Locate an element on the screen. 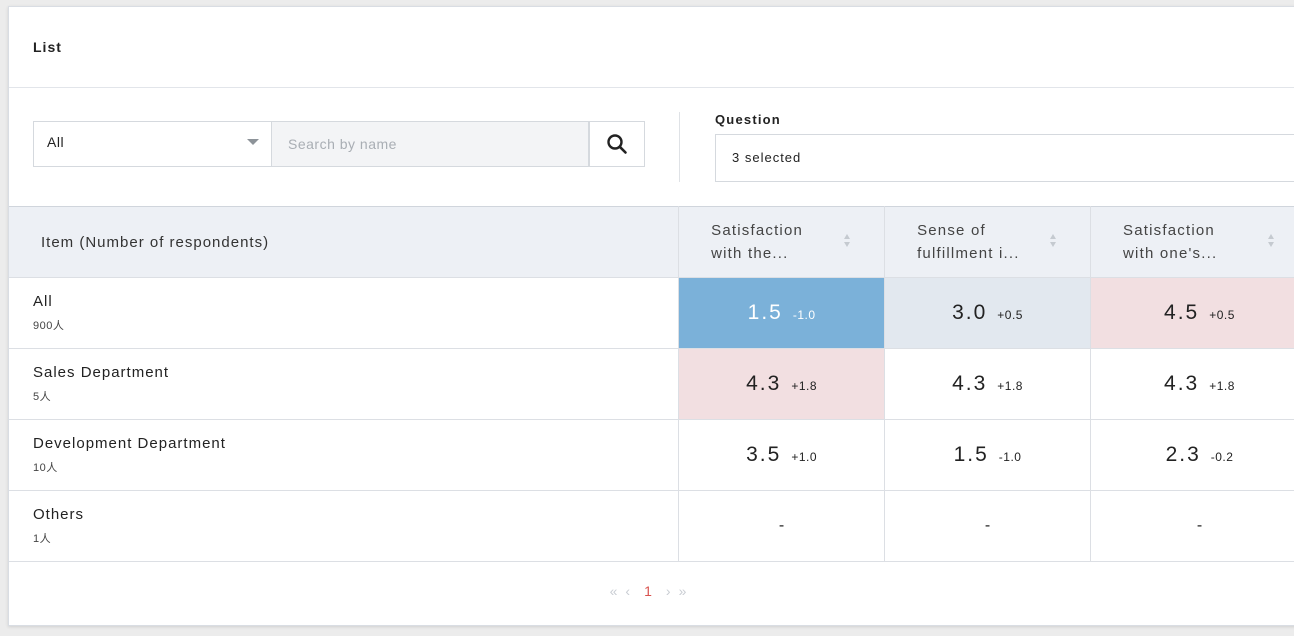  score-cell: 4.5 +0.5 is located at coordinates (1192, 313).